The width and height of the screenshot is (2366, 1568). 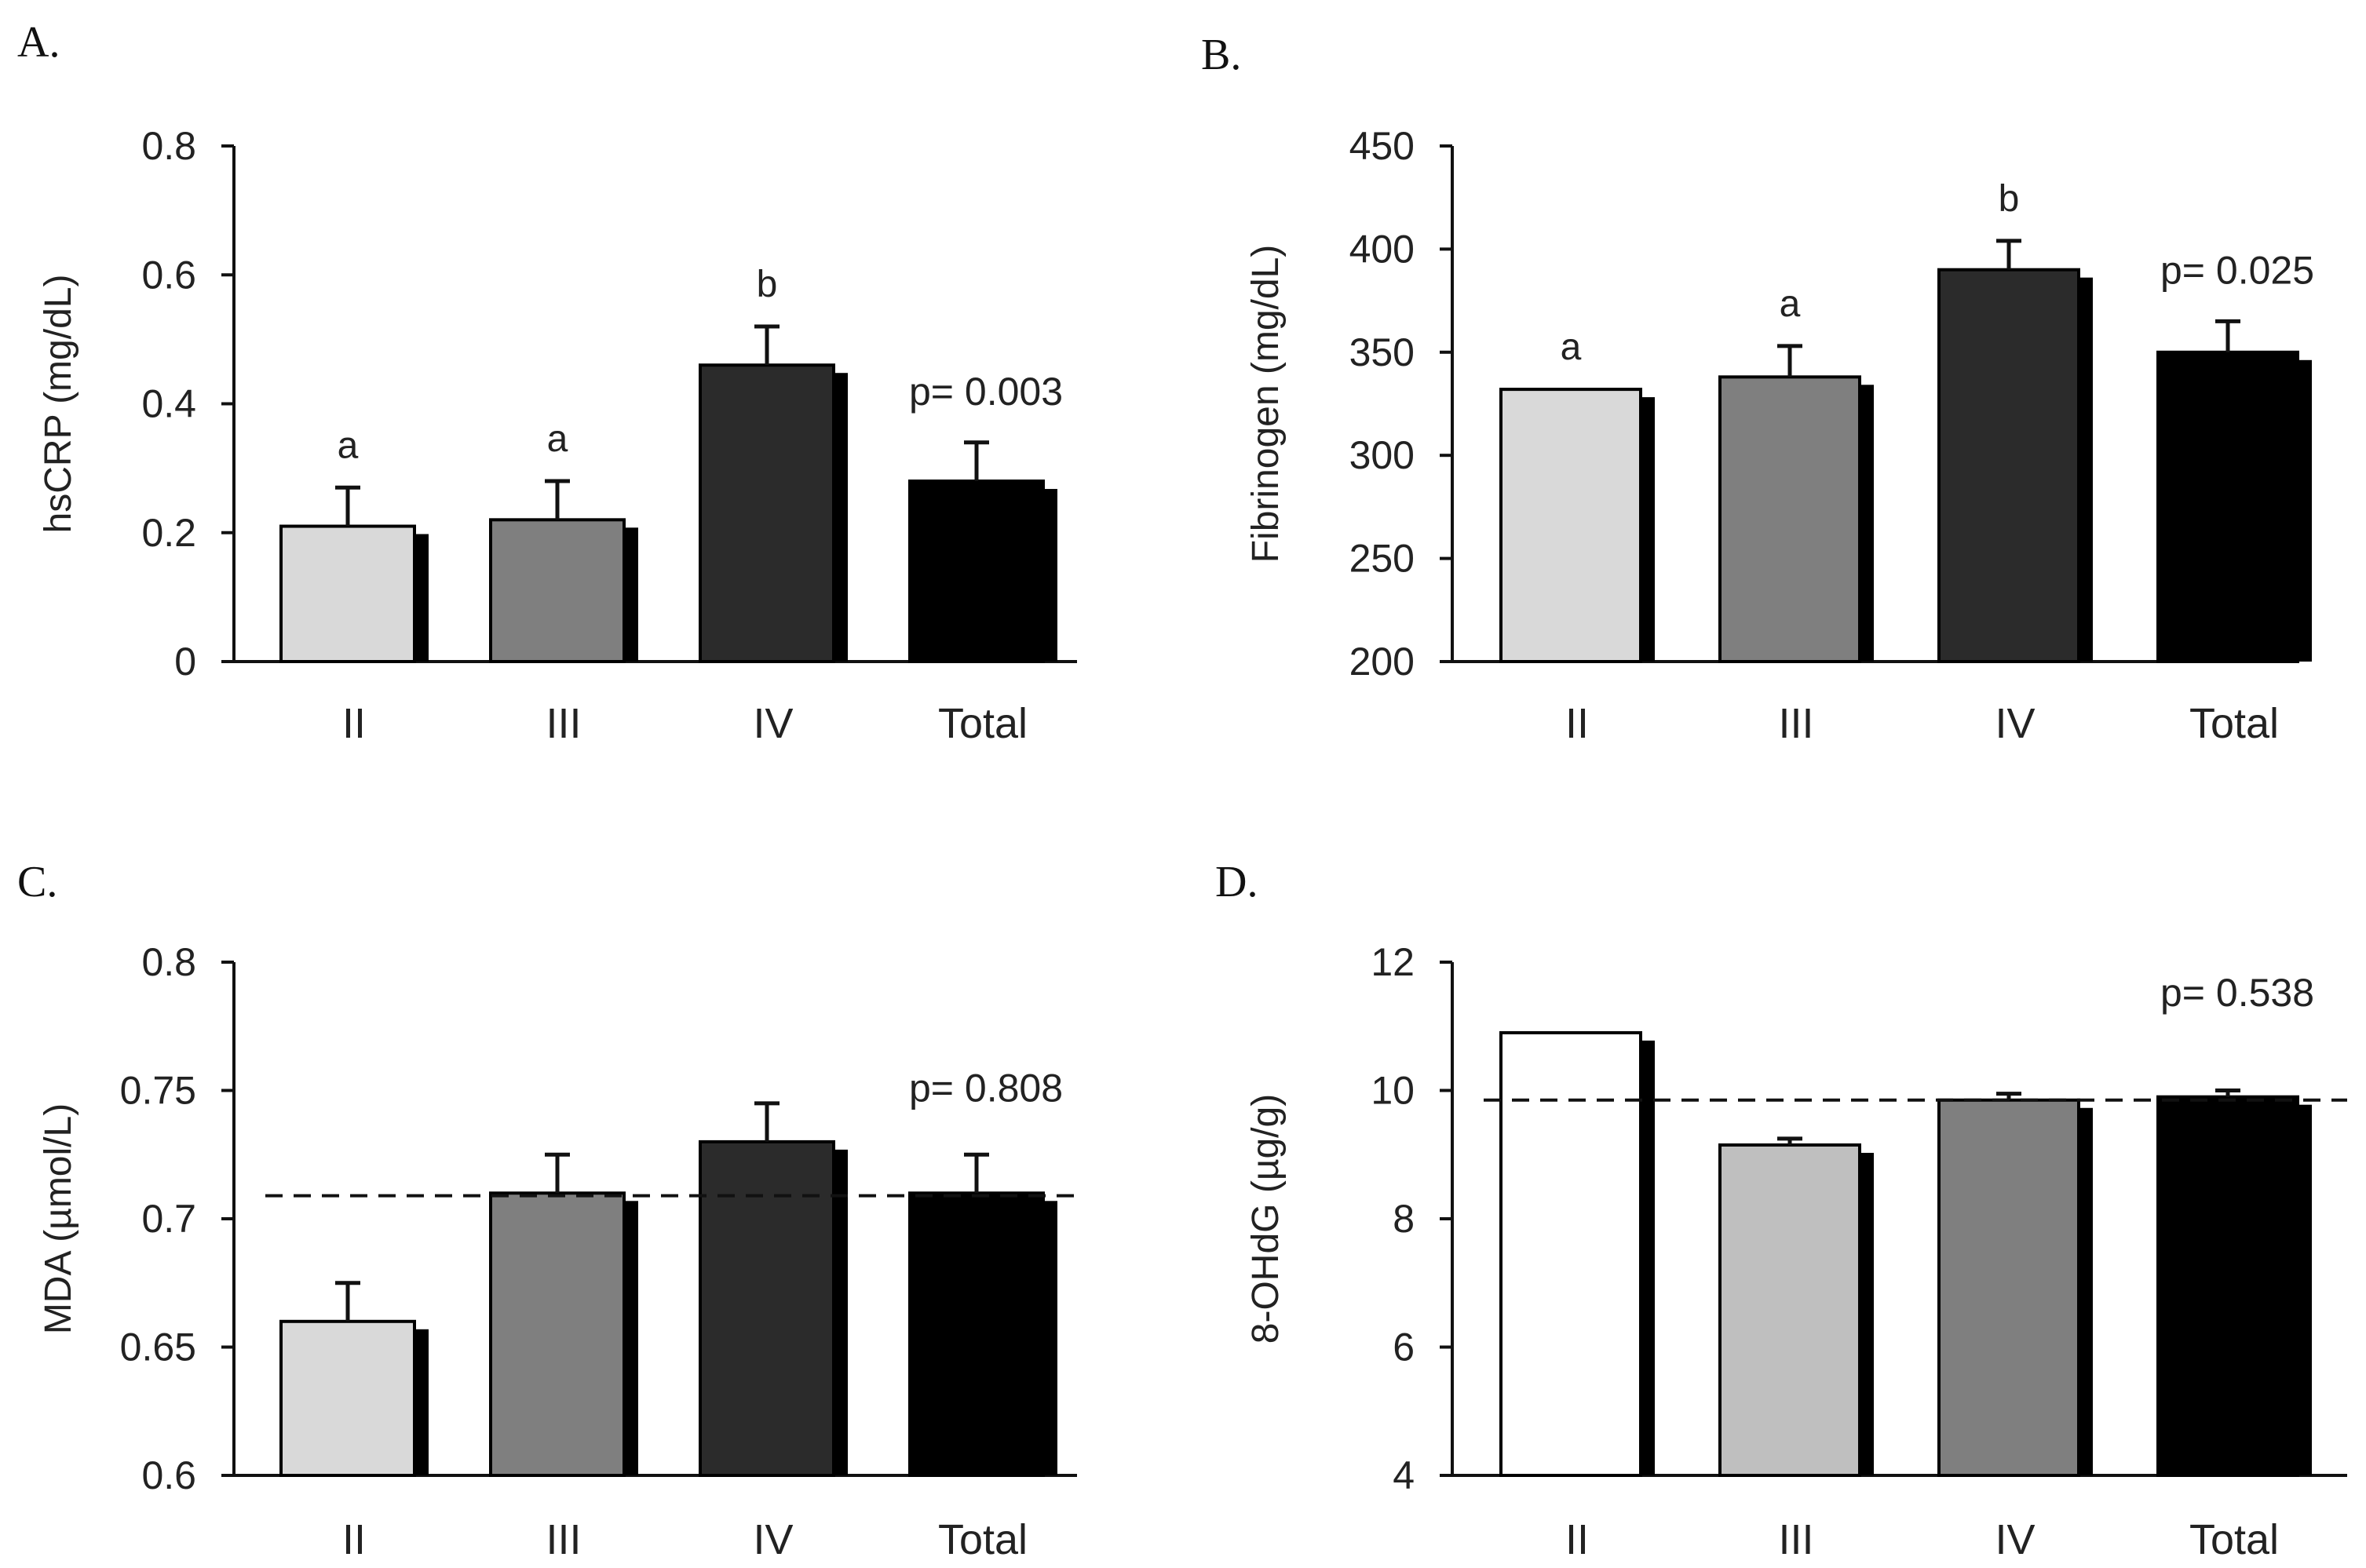 I want to click on panel-letter: A., so click(x=38, y=42).